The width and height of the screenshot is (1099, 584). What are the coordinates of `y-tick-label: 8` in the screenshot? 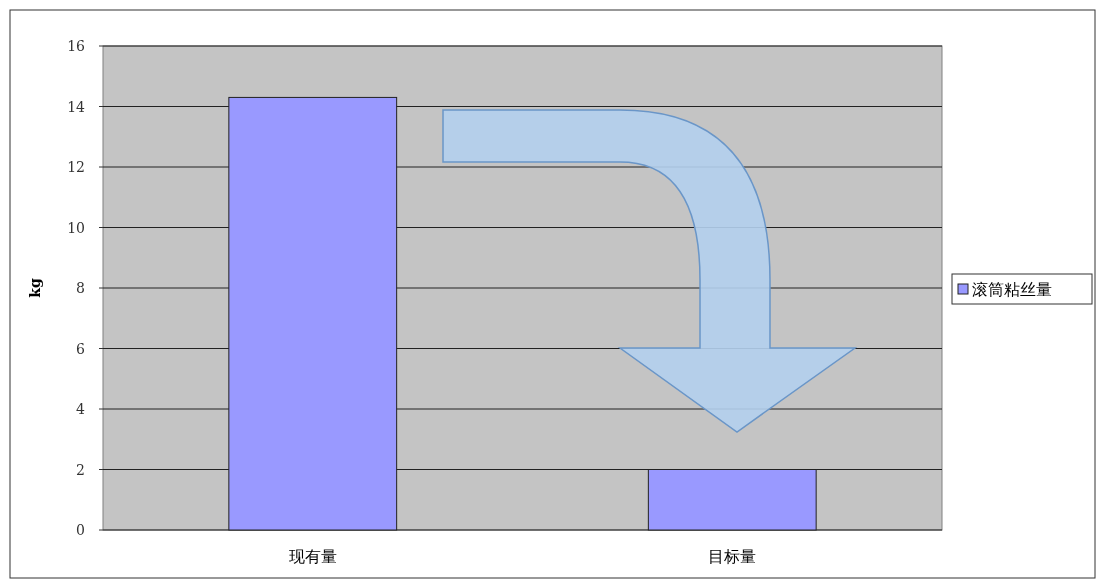 It's located at (80, 288).